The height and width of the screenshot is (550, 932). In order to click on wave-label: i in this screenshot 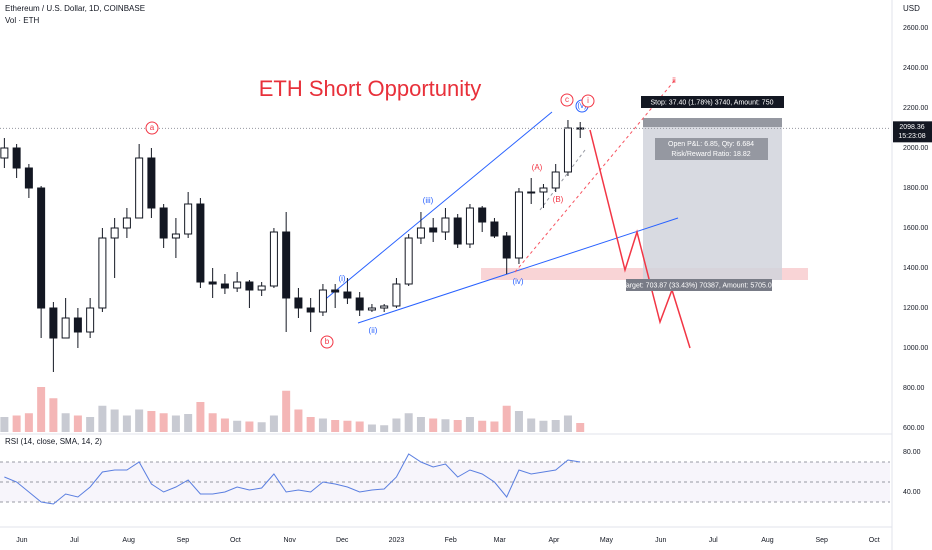, I will do `click(588, 100)`.